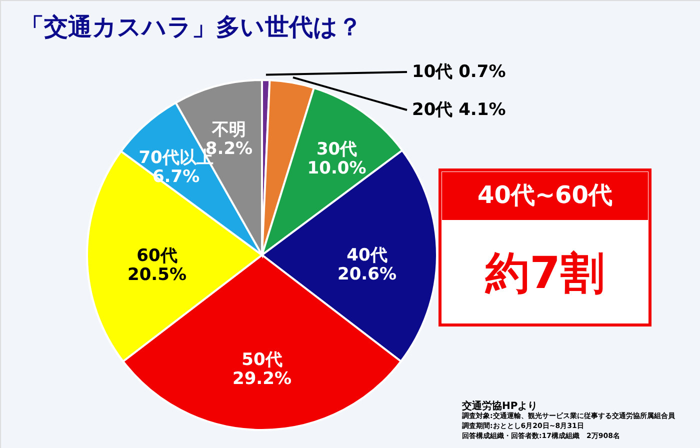 The image size is (700, 448). What do you see at coordinates (191, 27) in the screenshot?
I see `chart-title: 「交通カスハラ」多い世代は？` at bounding box center [191, 27].